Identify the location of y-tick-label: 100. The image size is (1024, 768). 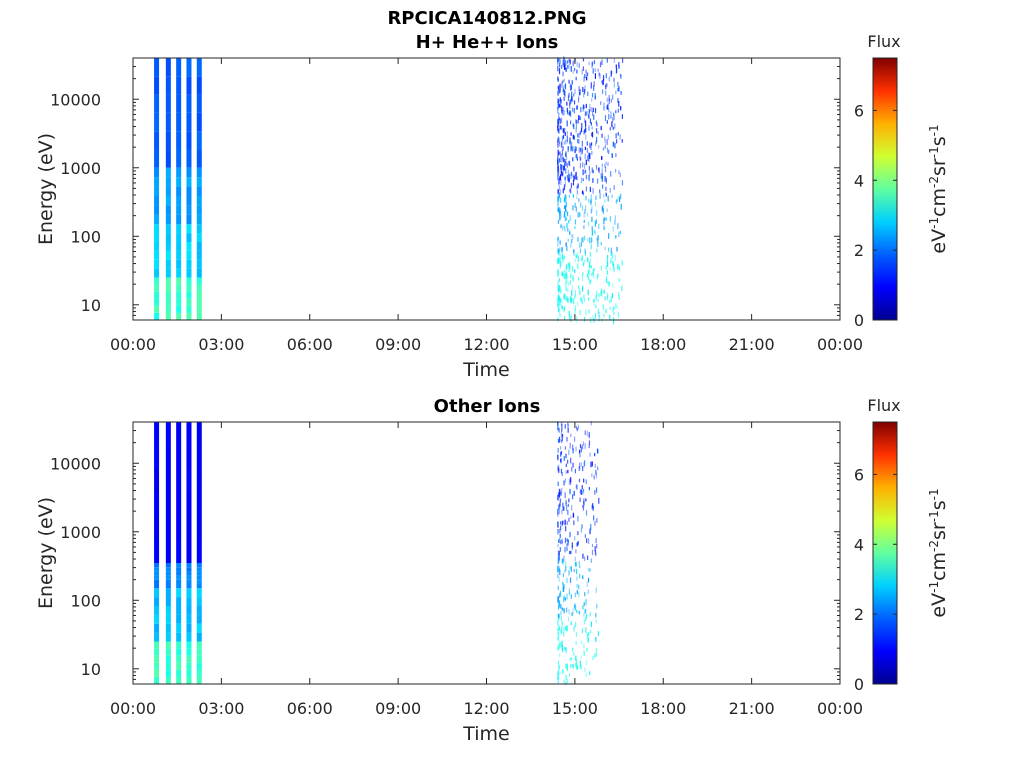
(85, 600).